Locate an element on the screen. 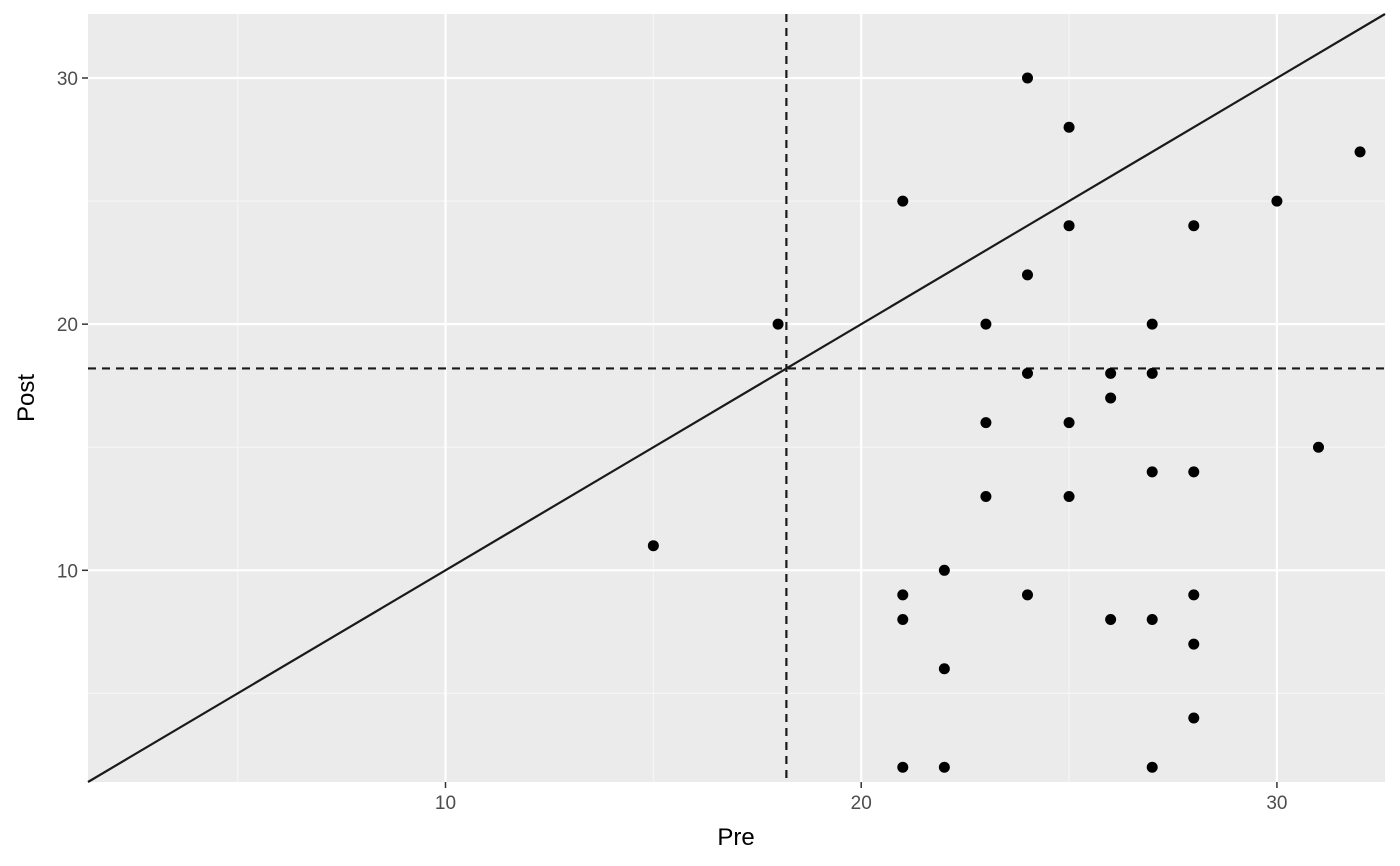 This screenshot has height=866, width=1400. x-tick-label: 30 is located at coordinates (1276, 803).